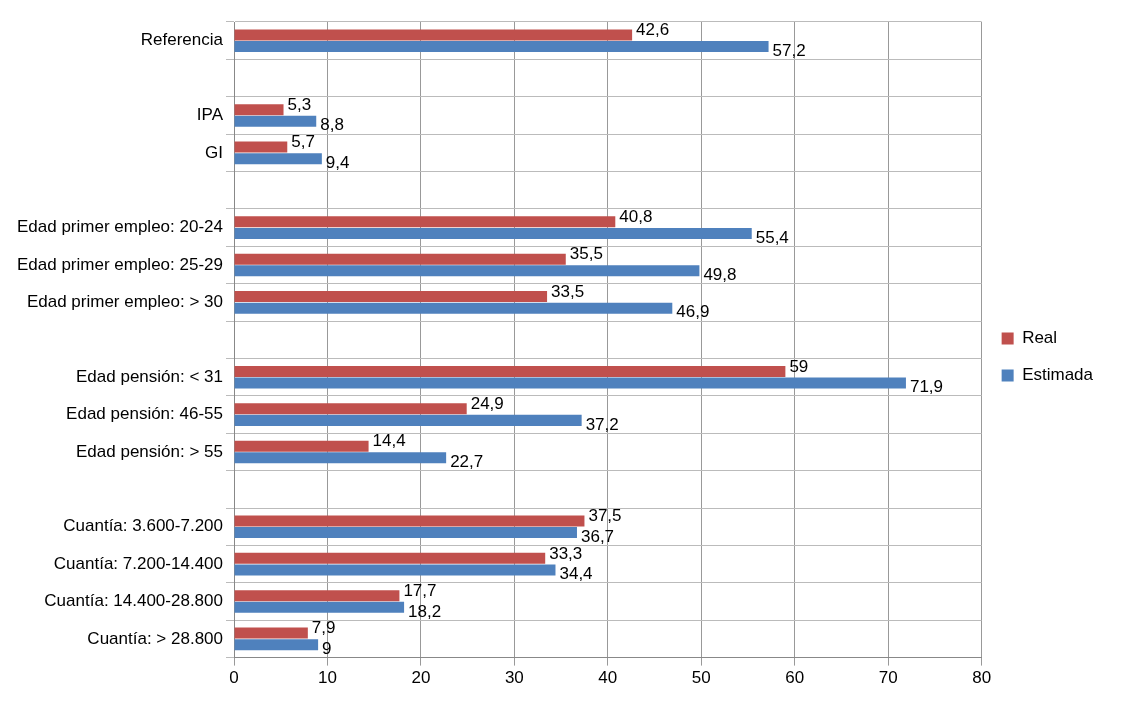 The width and height of the screenshot is (1125, 713). What do you see at coordinates (210, 115) in the screenshot?
I see `y-tick-label: IPA` at bounding box center [210, 115].